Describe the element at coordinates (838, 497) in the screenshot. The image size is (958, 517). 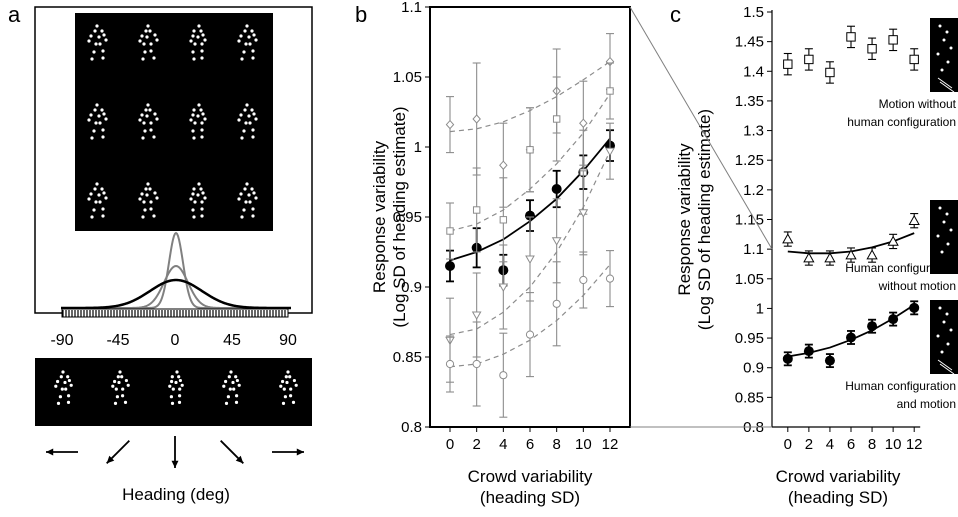
I see `x-axis-label-line: (heading SD)` at that location.